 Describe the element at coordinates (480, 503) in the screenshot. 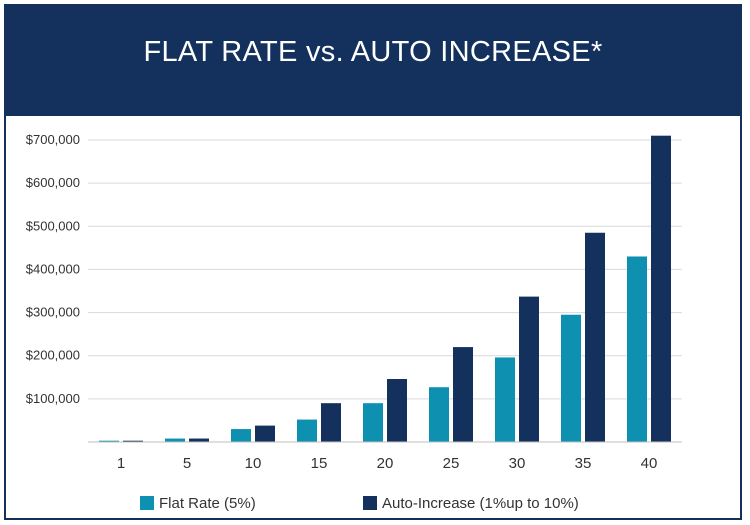

I see `legend-label: Auto-Increase (1%up to 10%)` at that location.